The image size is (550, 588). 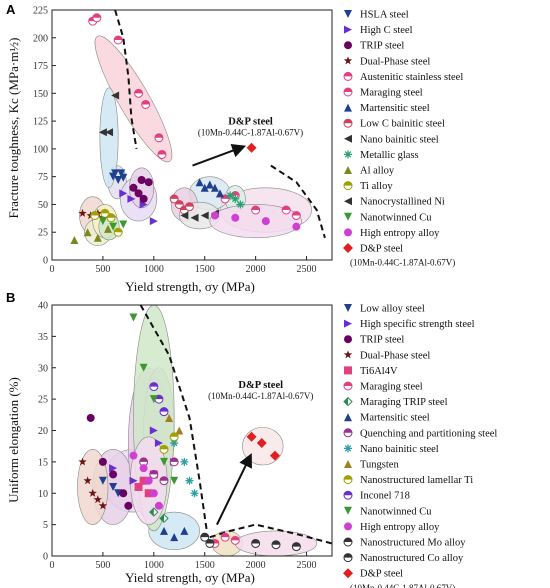 What do you see at coordinates (384, 15) in the screenshot?
I see `legend-label: HSLA steel` at bounding box center [384, 15].